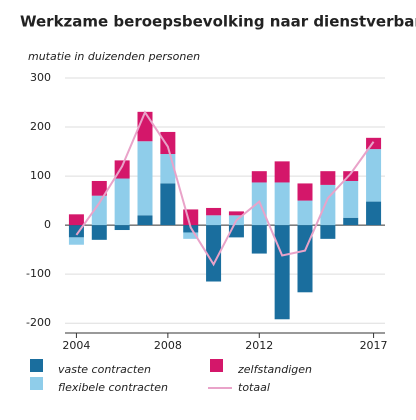  Describe the element at coordinates (40, 77) in the screenshot. I see `y-tick-label: 300` at that location.